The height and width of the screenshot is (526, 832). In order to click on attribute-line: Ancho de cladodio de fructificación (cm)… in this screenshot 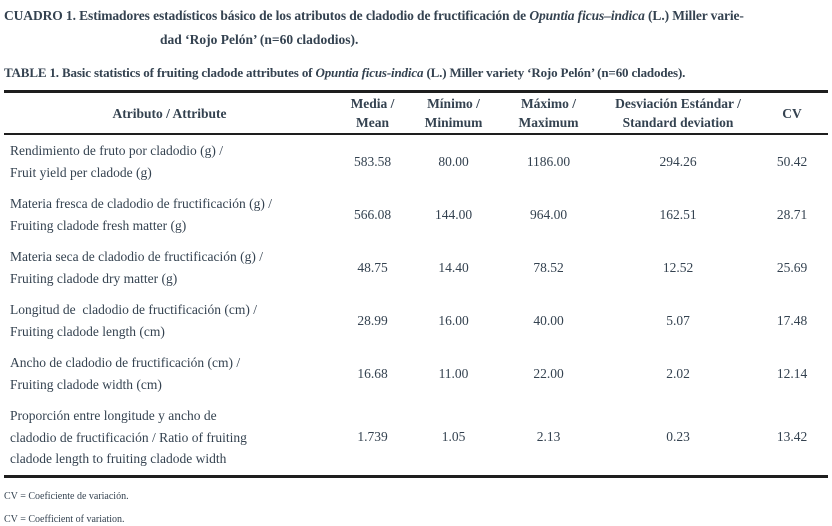, I will do `click(125, 362)`.